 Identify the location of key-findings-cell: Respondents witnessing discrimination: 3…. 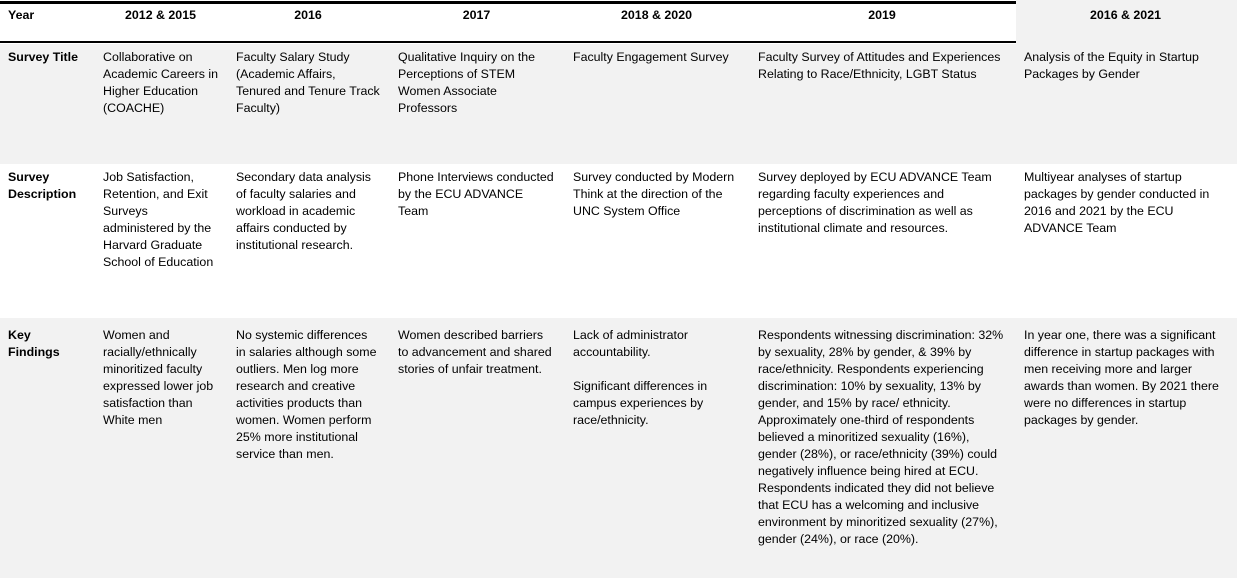
(883, 448).